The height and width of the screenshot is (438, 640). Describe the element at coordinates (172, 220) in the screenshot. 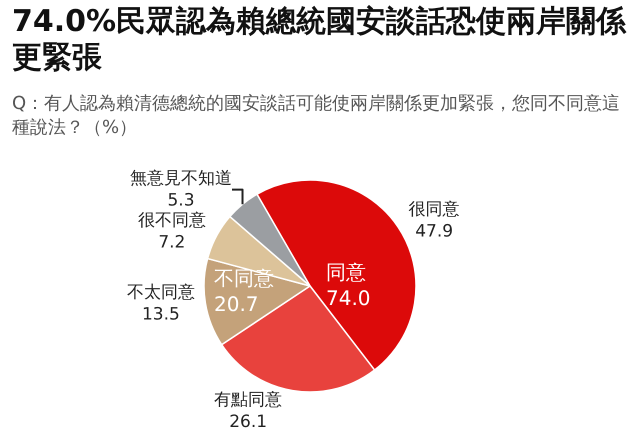

I see `slice-label: 很不同意` at that location.